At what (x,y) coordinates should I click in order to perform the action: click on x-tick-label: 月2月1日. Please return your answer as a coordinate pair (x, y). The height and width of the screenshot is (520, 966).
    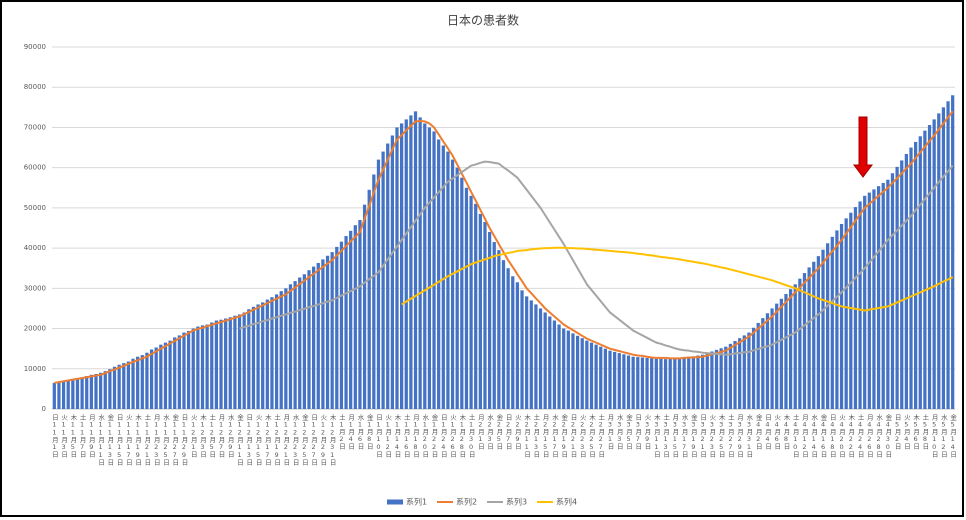
    Looking at the image, I should click on (480, 432).